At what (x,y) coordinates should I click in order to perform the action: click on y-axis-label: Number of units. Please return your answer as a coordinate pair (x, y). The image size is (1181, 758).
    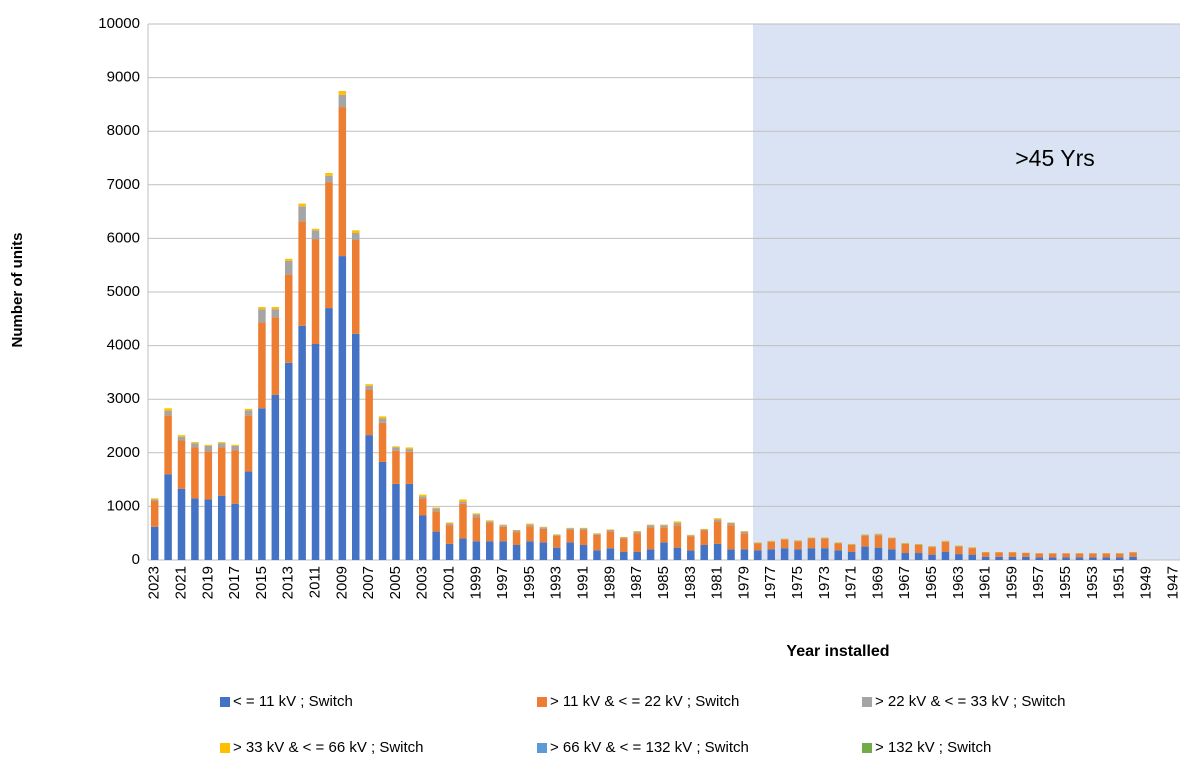
    Looking at the image, I should click on (17, 290).